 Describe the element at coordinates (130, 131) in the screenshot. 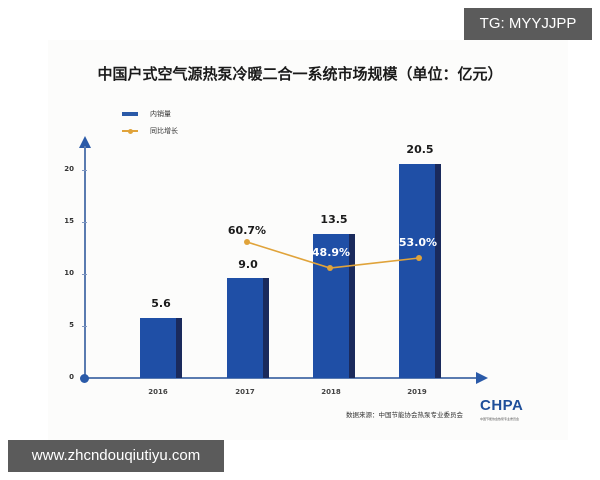

I see `legend-line-swatch` at that location.